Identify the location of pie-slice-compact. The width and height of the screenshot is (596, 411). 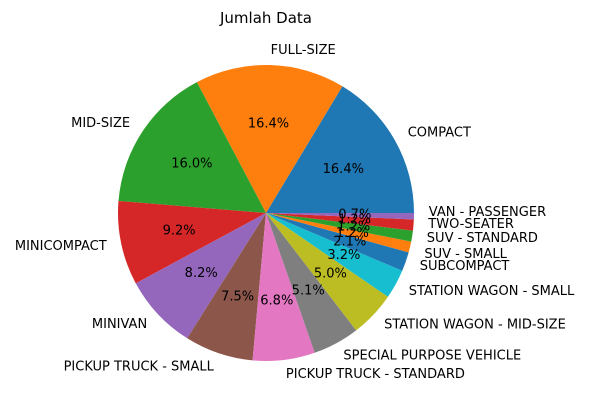
(340, 149).